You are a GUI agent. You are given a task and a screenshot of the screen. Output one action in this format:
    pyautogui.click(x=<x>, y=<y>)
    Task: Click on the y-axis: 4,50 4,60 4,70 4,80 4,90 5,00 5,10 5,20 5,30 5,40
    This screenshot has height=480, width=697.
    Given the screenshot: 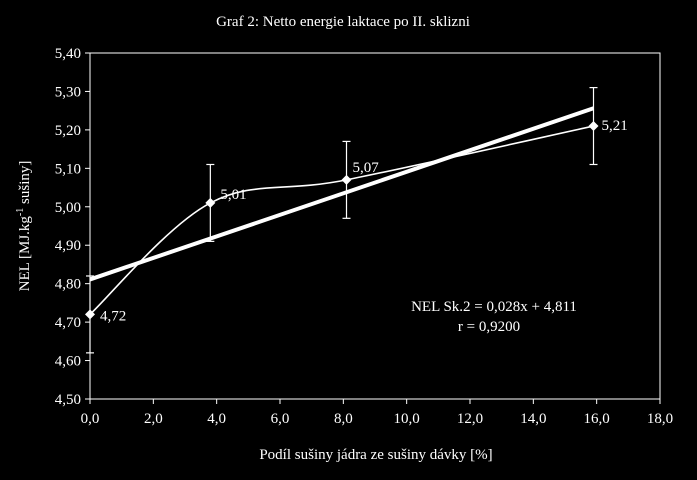 What is the action you would take?
    pyautogui.click(x=72, y=227)
    